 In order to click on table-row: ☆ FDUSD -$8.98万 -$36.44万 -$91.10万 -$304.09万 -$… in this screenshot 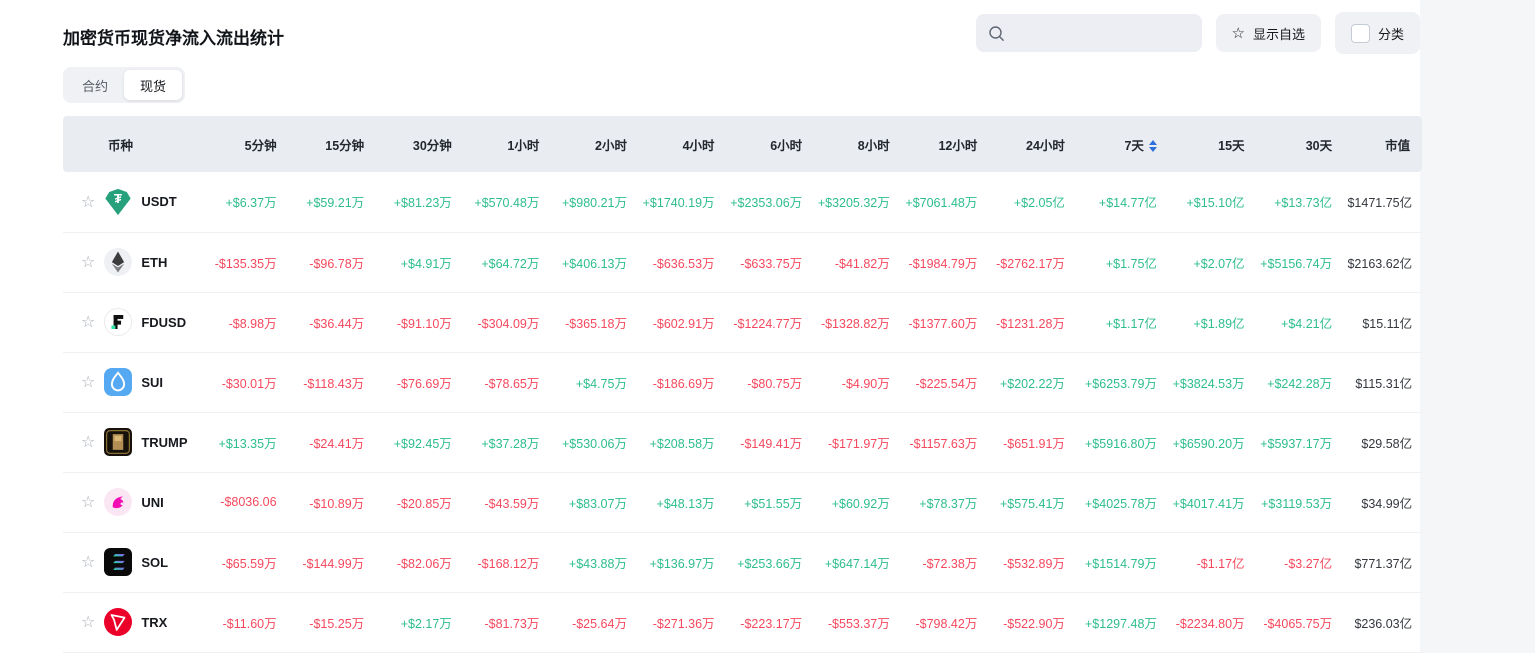, I will do `click(743, 322)`.